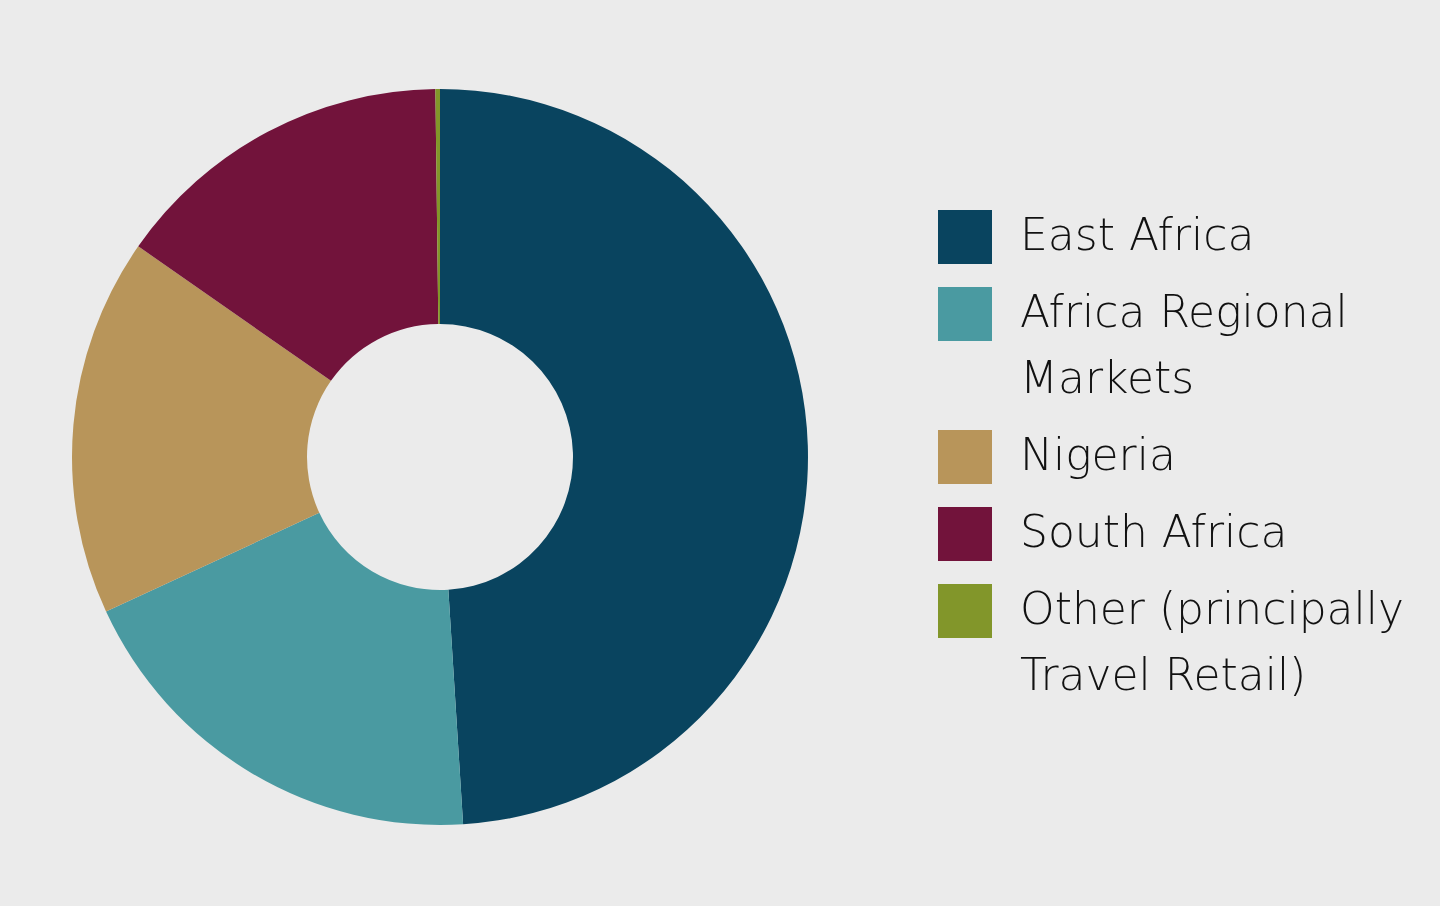 Image resolution: width=1440 pixels, height=906 pixels. What do you see at coordinates (1138, 235) in the screenshot?
I see `legend-label: East Africa` at bounding box center [1138, 235].